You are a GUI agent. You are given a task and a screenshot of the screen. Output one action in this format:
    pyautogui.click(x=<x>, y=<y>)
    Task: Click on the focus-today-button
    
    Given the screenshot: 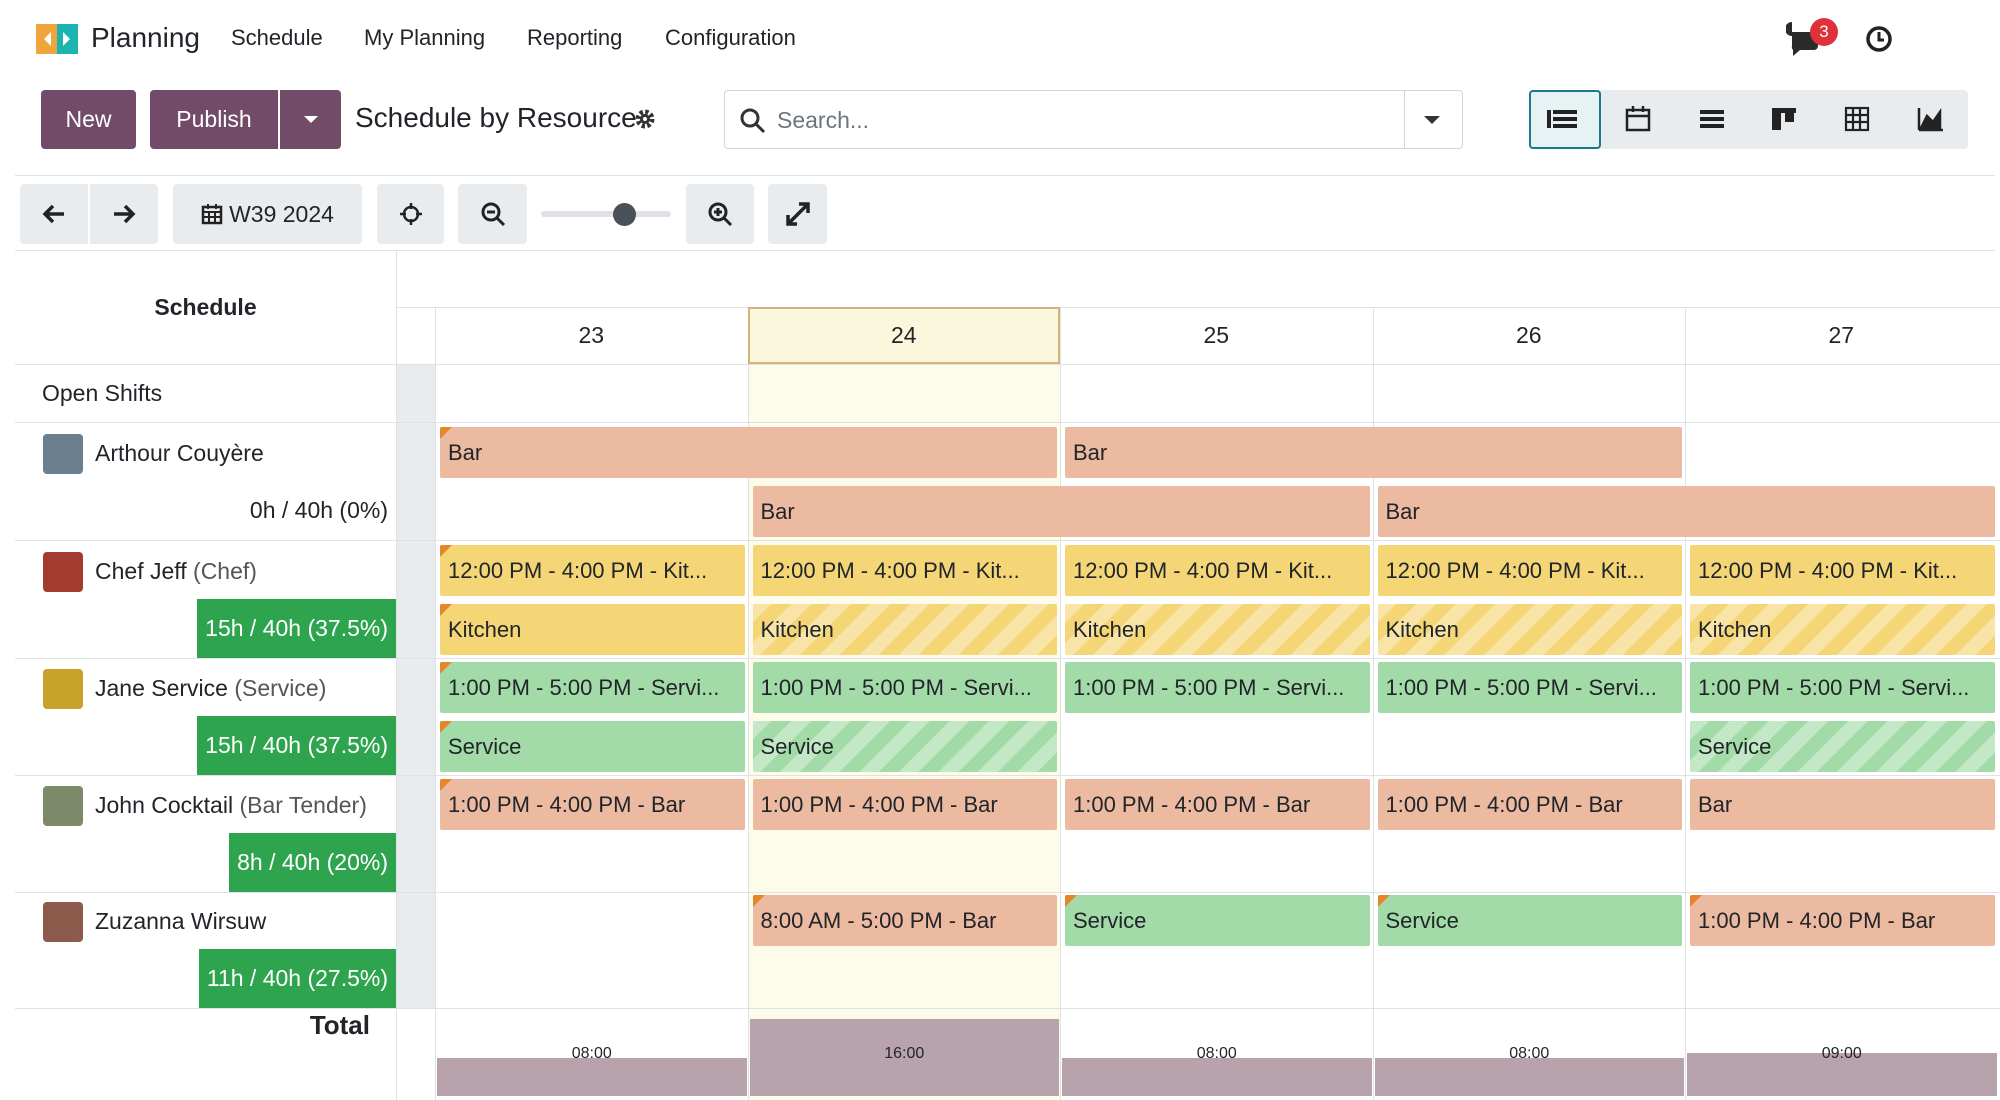 What is the action you would take?
    pyautogui.click(x=410, y=214)
    